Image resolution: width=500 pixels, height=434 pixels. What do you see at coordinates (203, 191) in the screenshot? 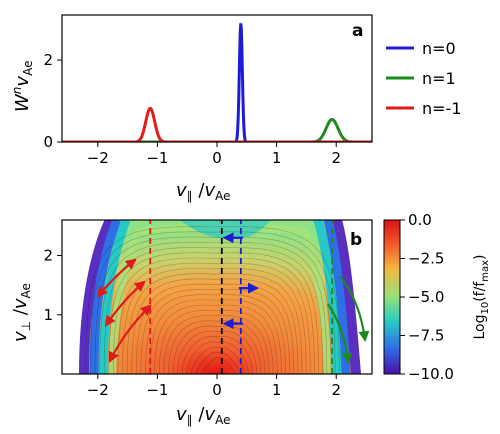
I see `panel-a-xlabel: v∥ /vAe` at bounding box center [203, 191].